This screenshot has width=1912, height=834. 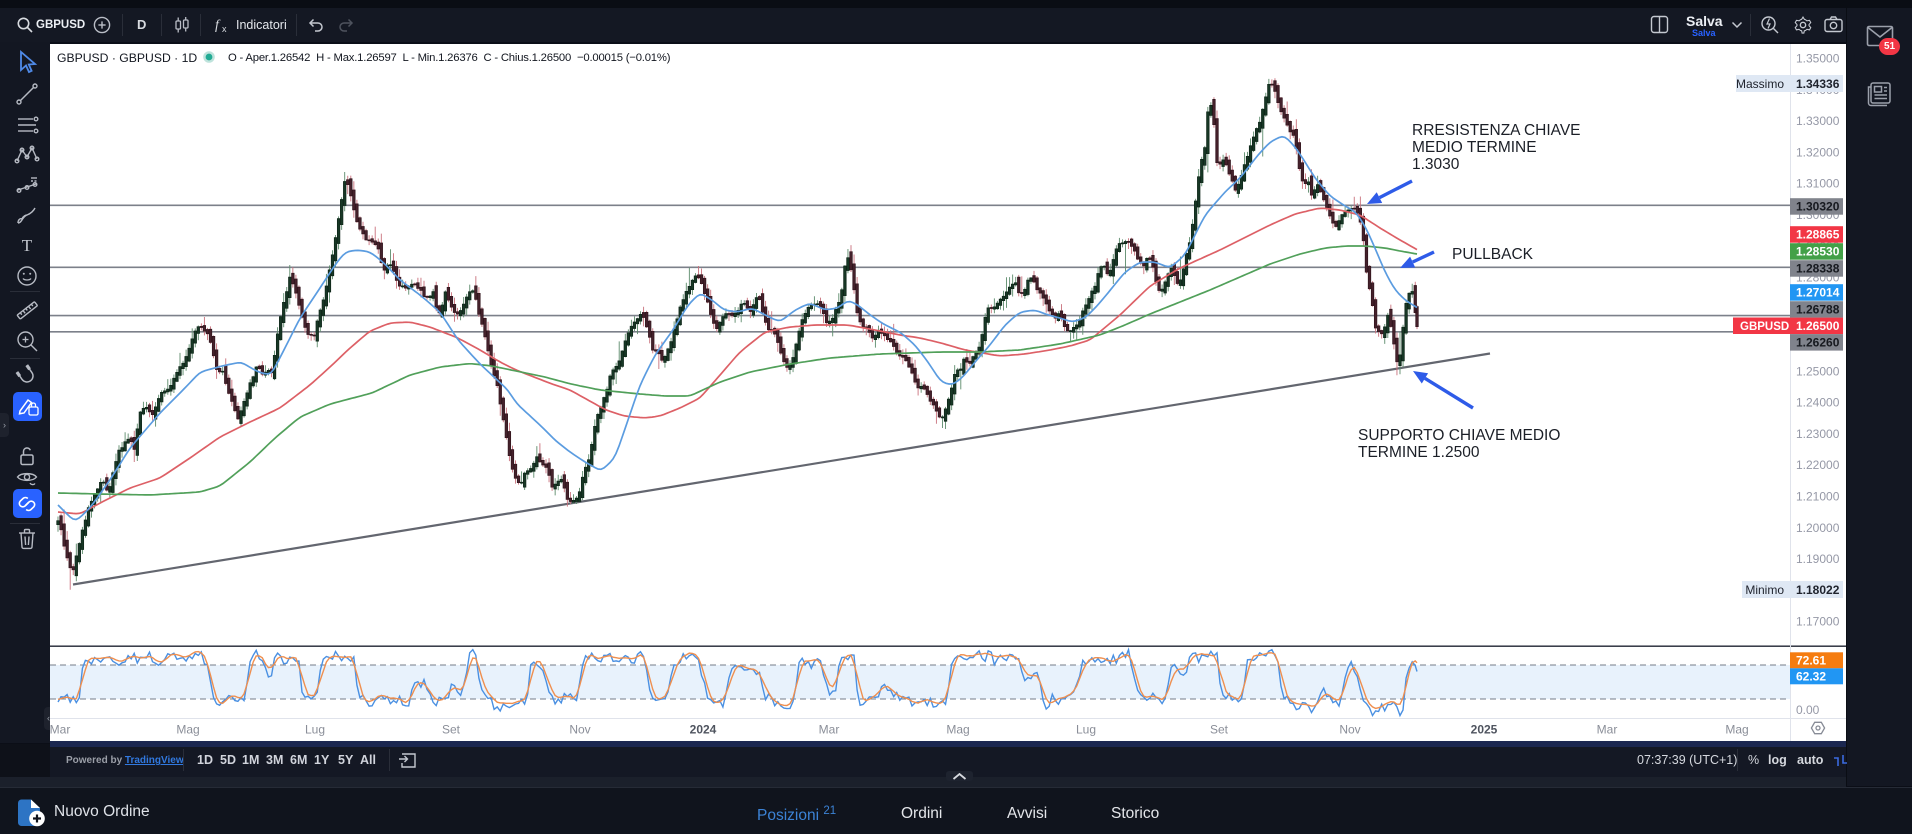 I want to click on svg-text: 1.35000, so click(x=1818, y=59).